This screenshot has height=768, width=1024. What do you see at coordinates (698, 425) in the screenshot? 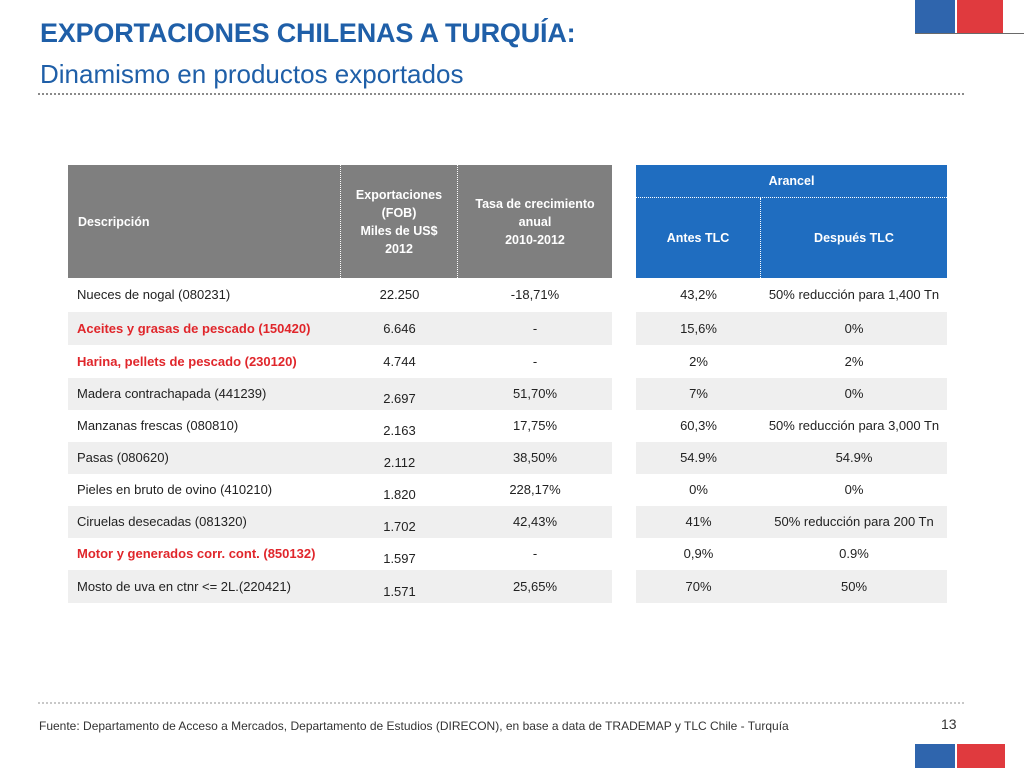
I see `table-cell-antes: 60,3%` at bounding box center [698, 425].